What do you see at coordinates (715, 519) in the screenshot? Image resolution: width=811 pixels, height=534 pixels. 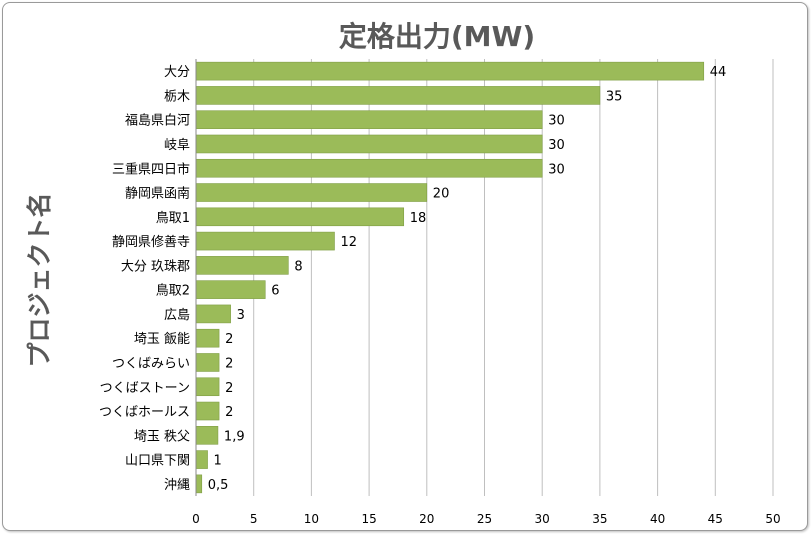 I see `x-tick-label: 45` at bounding box center [715, 519].